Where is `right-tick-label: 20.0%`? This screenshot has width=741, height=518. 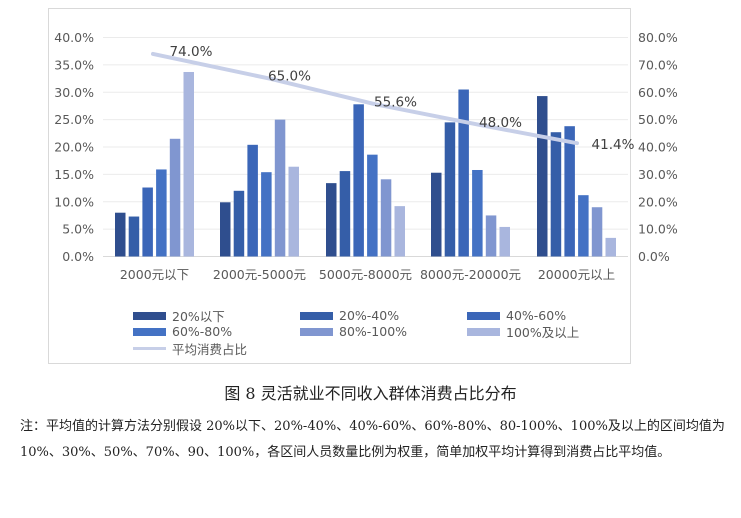 right-tick-label: 20.0% is located at coordinates (658, 201).